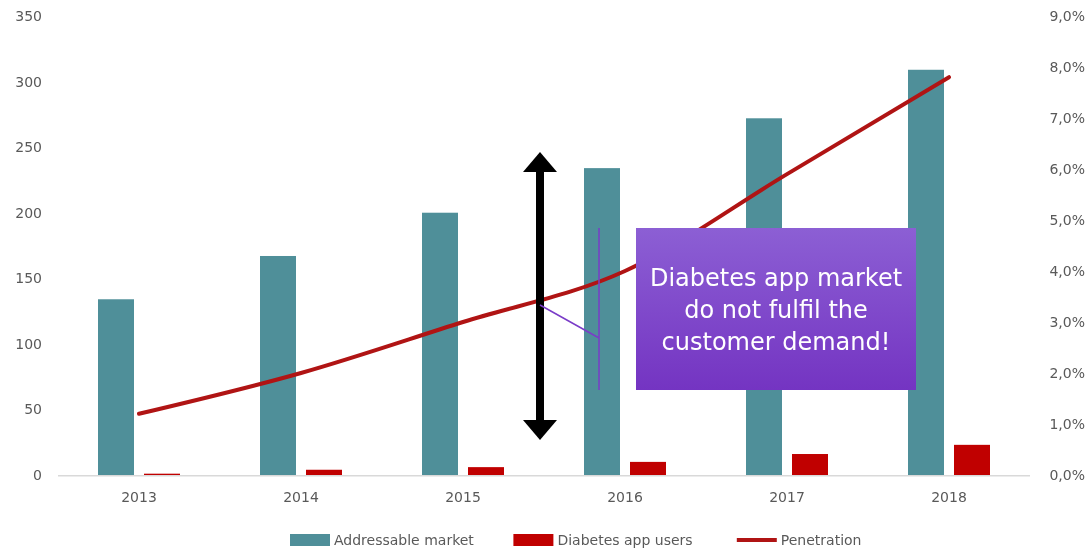  I want to click on y-tick-label: 100, so click(28, 343).